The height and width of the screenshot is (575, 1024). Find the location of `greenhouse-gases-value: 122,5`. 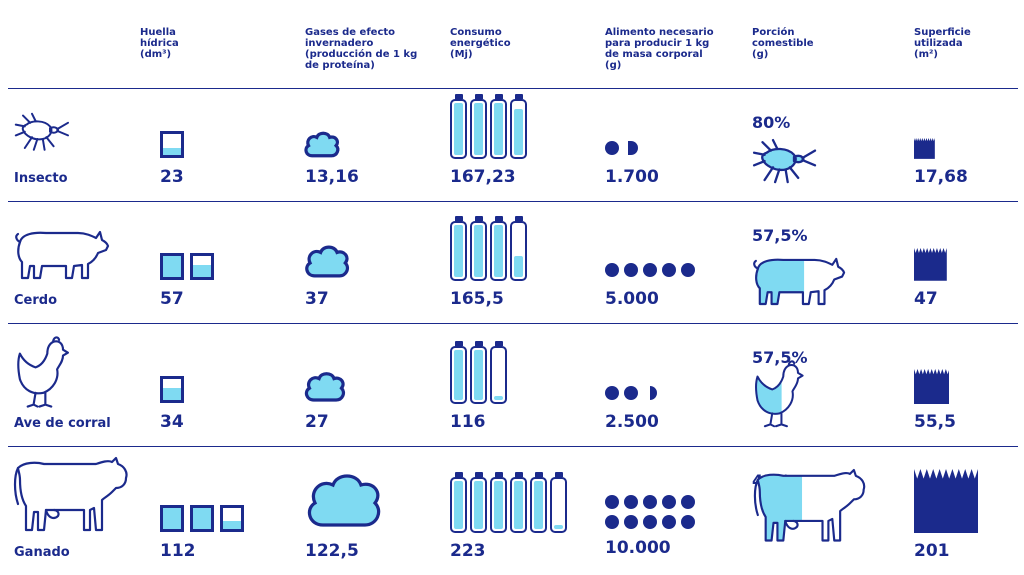

greenhouse-gases-value: 122,5 is located at coordinates (332, 551).